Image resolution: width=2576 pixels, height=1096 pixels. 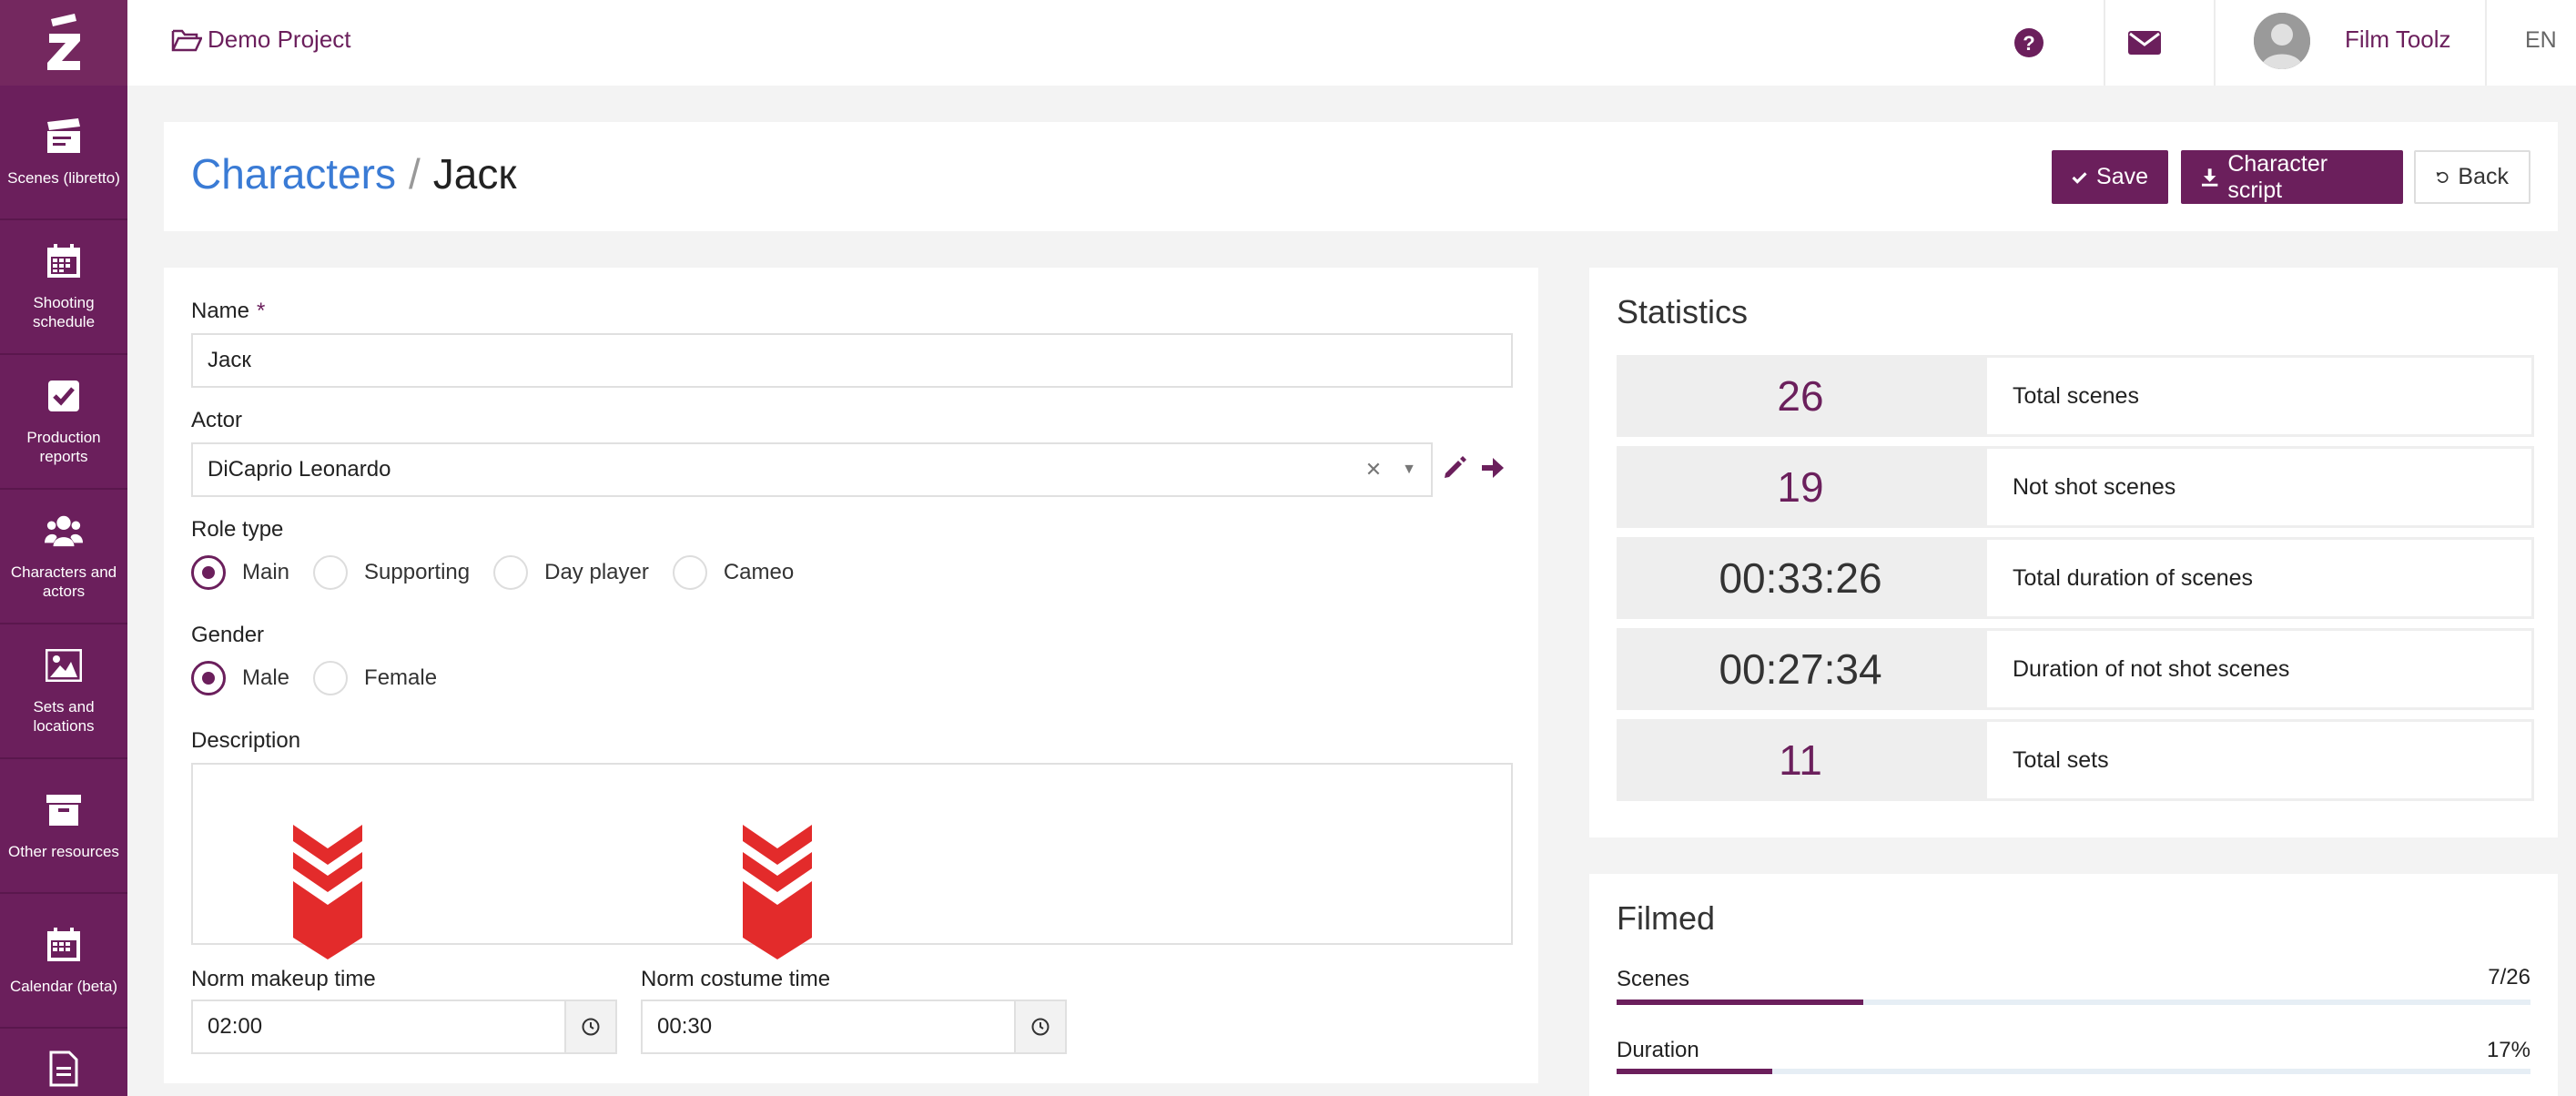 What do you see at coordinates (64, 396) in the screenshot?
I see `checkbox-icon` at bounding box center [64, 396].